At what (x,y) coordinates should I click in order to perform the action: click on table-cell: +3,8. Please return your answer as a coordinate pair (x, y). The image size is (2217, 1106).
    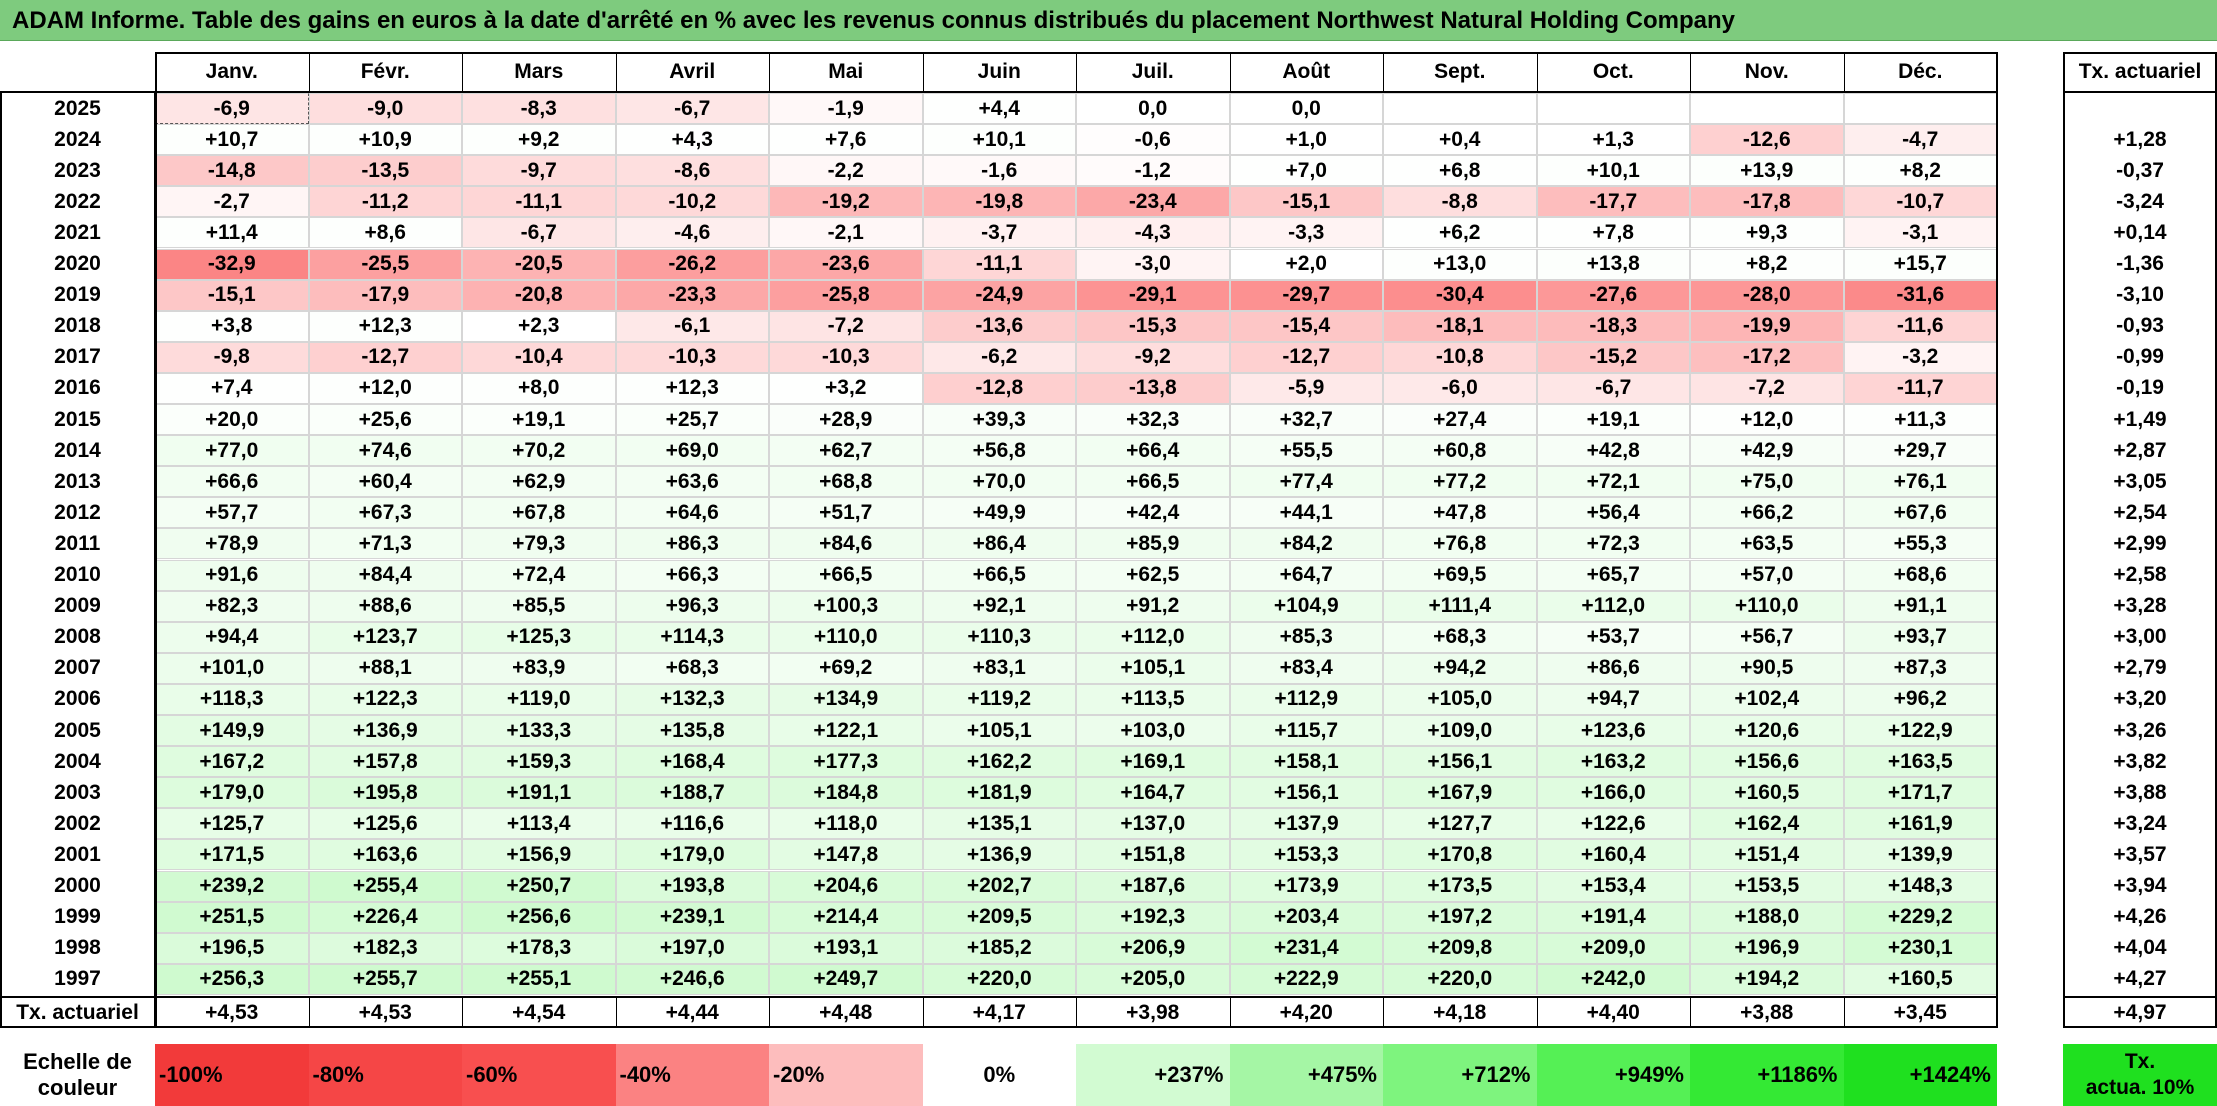
    Looking at the image, I should click on (232, 326).